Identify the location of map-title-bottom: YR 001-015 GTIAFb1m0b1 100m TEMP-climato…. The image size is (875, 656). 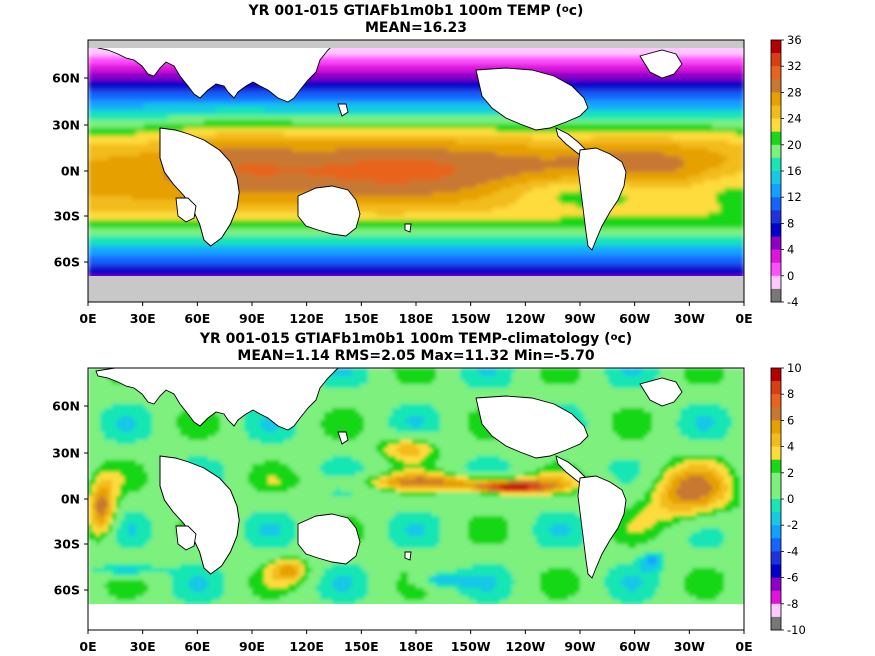
(416, 339).